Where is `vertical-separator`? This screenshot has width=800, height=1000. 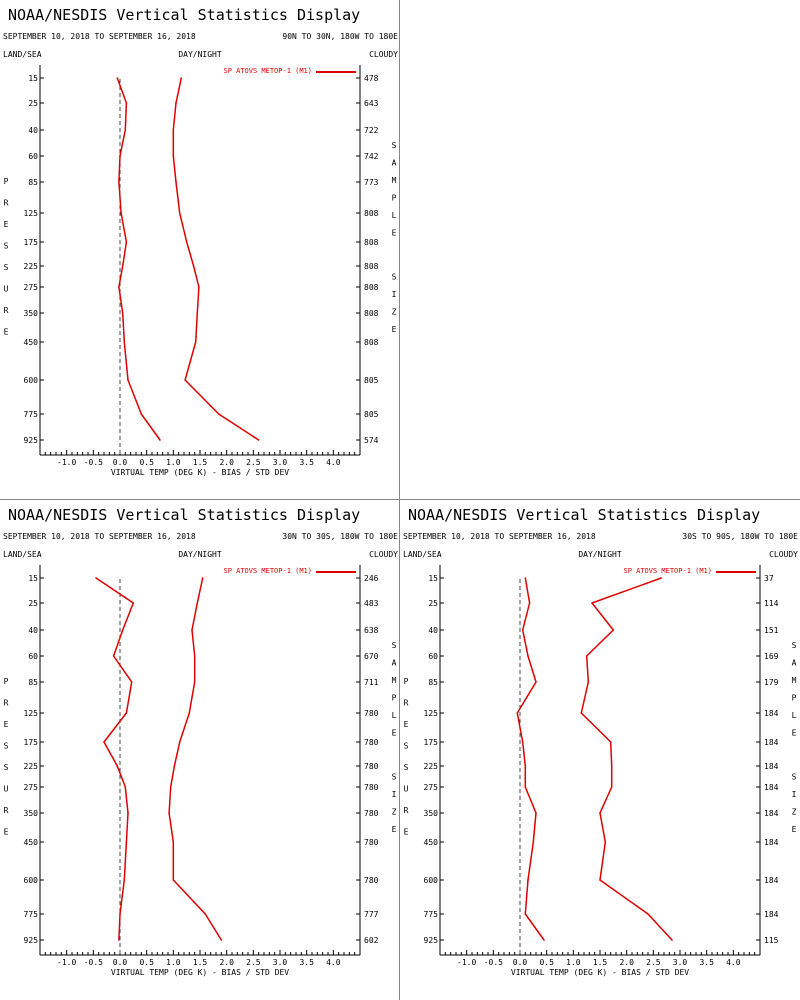
vertical-separator is located at coordinates (399, 500).